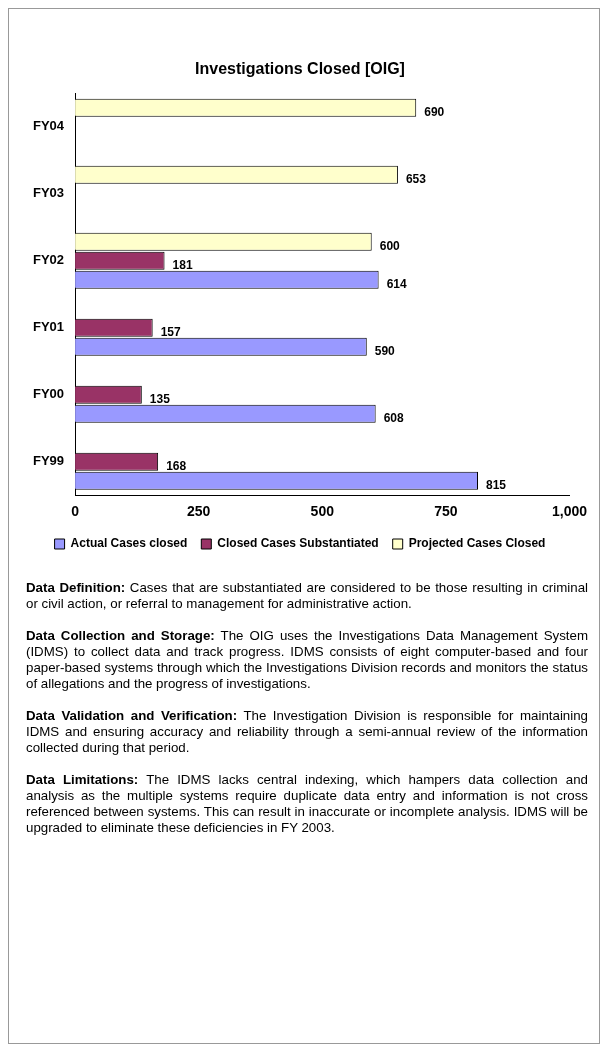 This screenshot has height=1057, width=613. What do you see at coordinates (48, 126) in the screenshot?
I see `y-tick-label: FY04` at bounding box center [48, 126].